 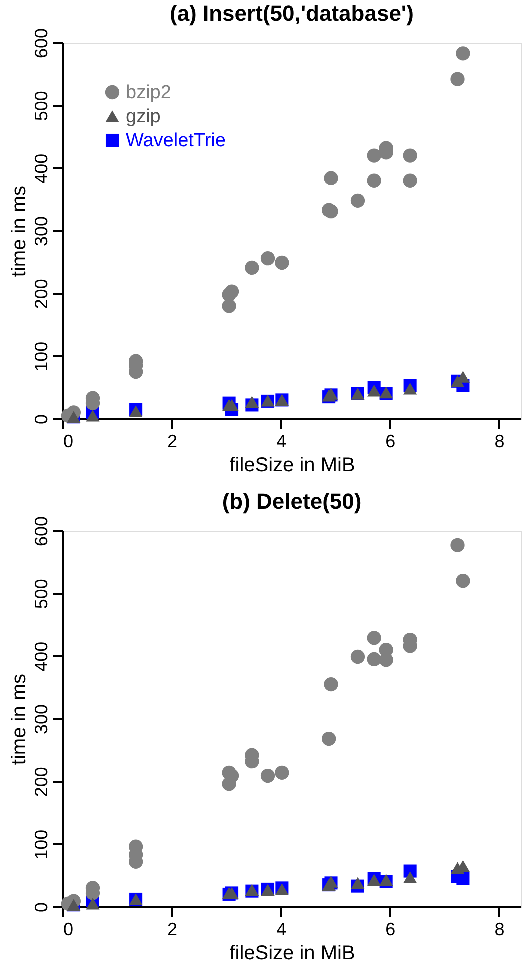 What do you see at coordinates (176, 141) in the screenshot?
I see `legend-label: WaveletTrie` at bounding box center [176, 141].